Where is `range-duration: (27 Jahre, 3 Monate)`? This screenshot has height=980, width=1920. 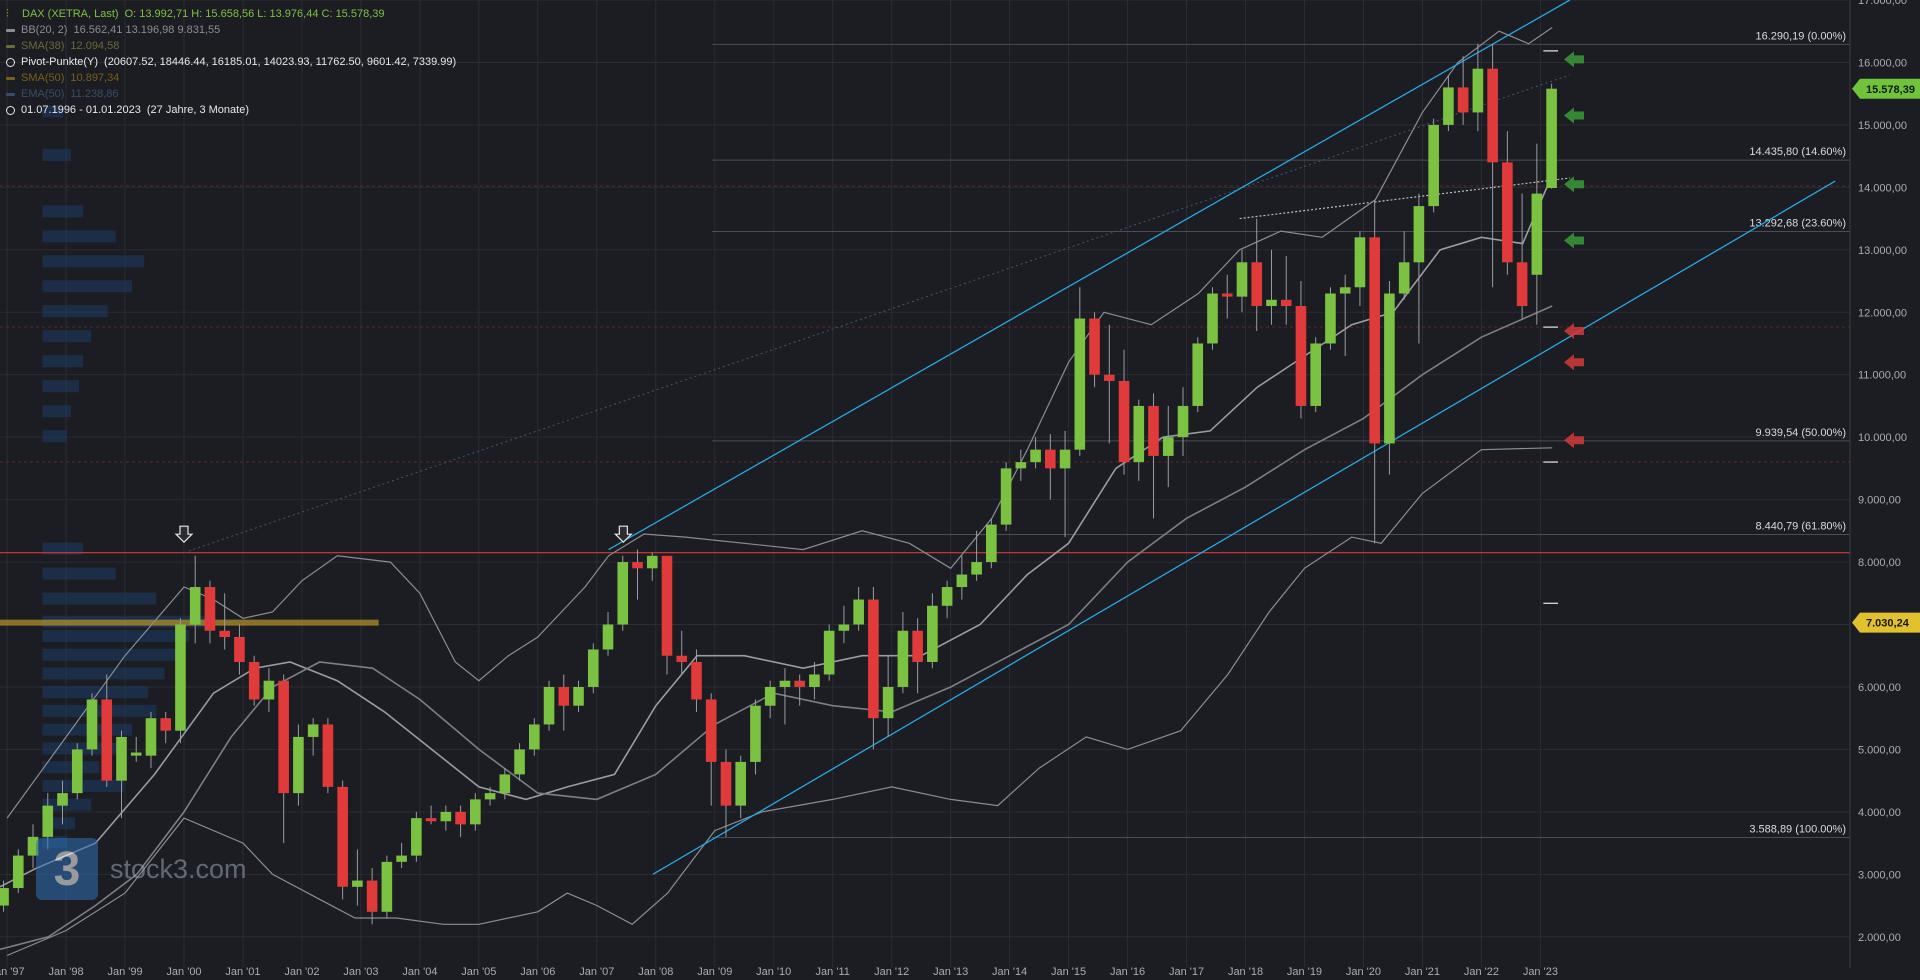
range-duration: (27 Jahre, 3 Monate) is located at coordinates (198, 110).